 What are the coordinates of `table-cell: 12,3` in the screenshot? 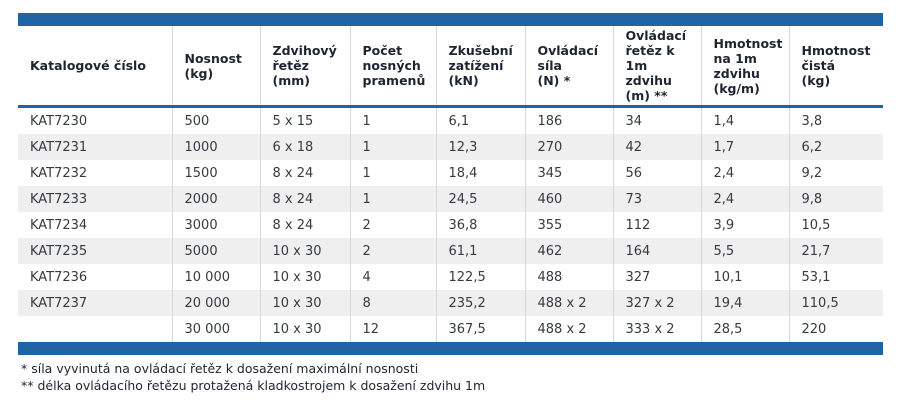 It's located at (481, 147).